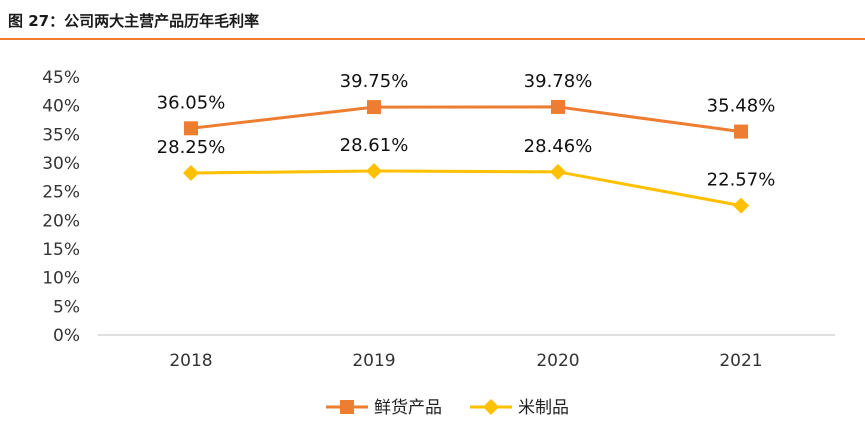  What do you see at coordinates (61, 135) in the screenshot?
I see `y-tick-label: 35%` at bounding box center [61, 135].